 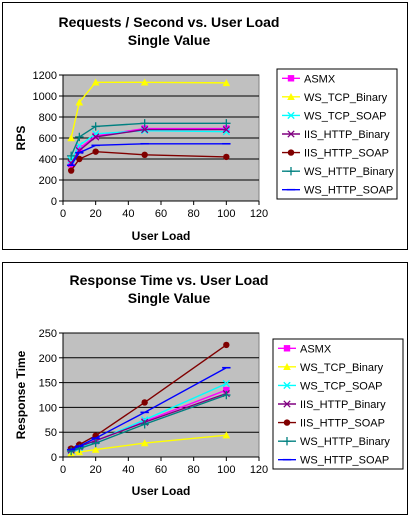 I want to click on y-tick-label: 150, so click(x=48, y=384).